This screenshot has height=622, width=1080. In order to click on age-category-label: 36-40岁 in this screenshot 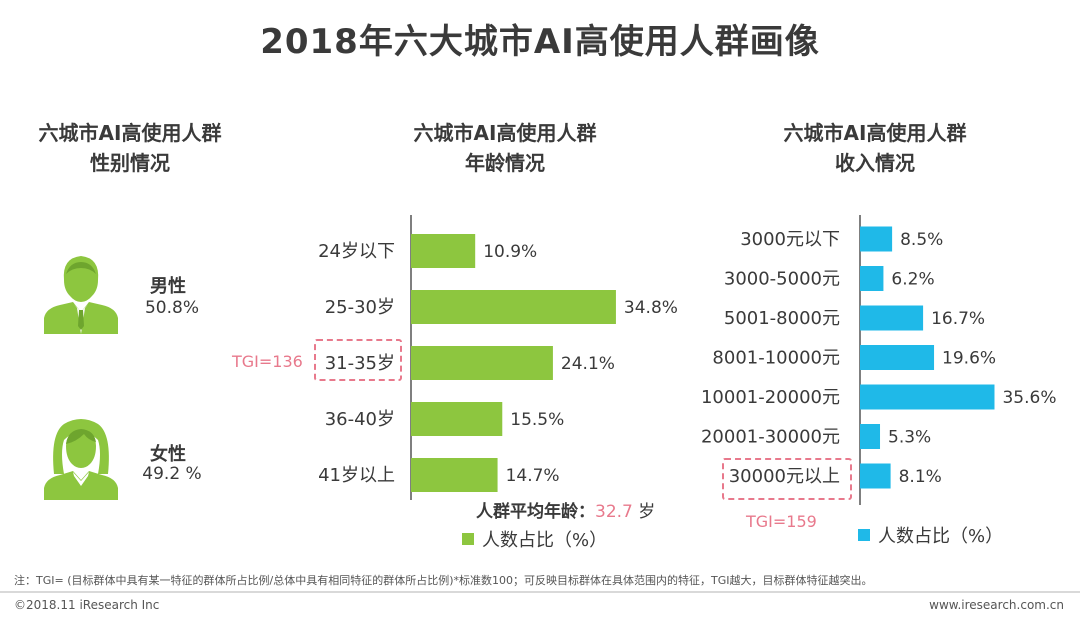, I will do `click(360, 419)`.